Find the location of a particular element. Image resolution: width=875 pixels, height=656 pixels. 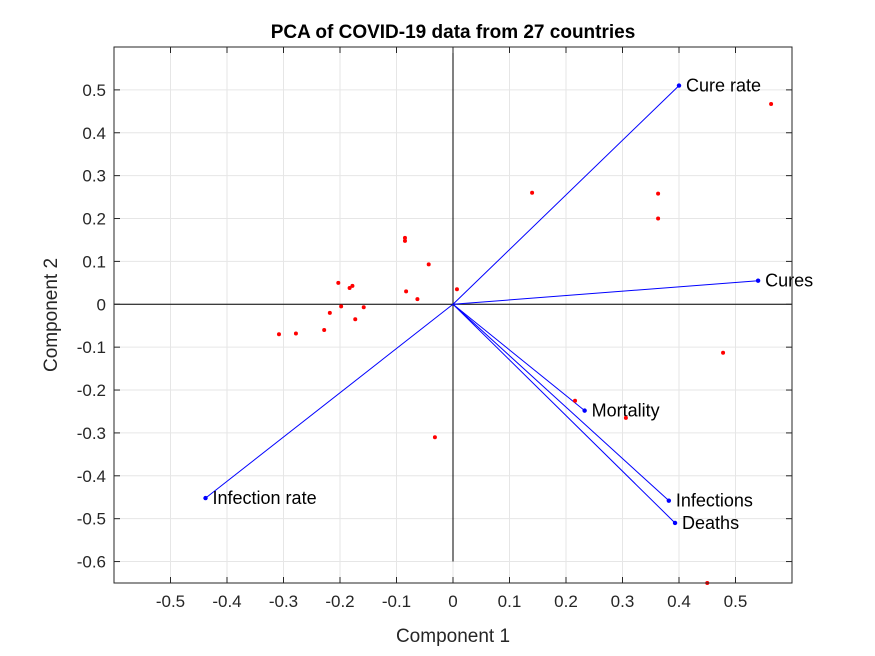

y-tick-label: -0.5 is located at coordinates (91, 519).